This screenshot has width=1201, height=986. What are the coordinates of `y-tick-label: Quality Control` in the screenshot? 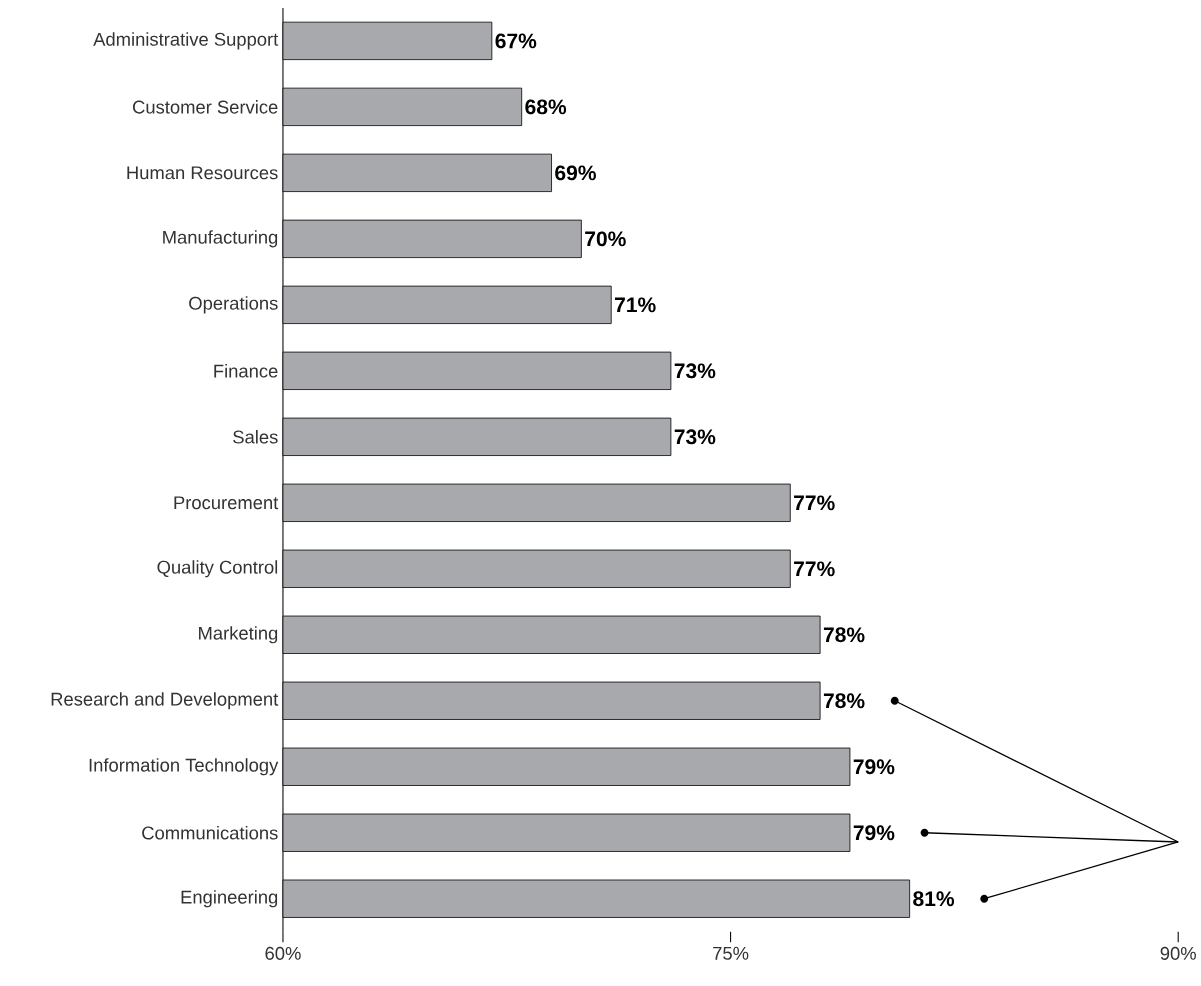 It's located at (217, 569).